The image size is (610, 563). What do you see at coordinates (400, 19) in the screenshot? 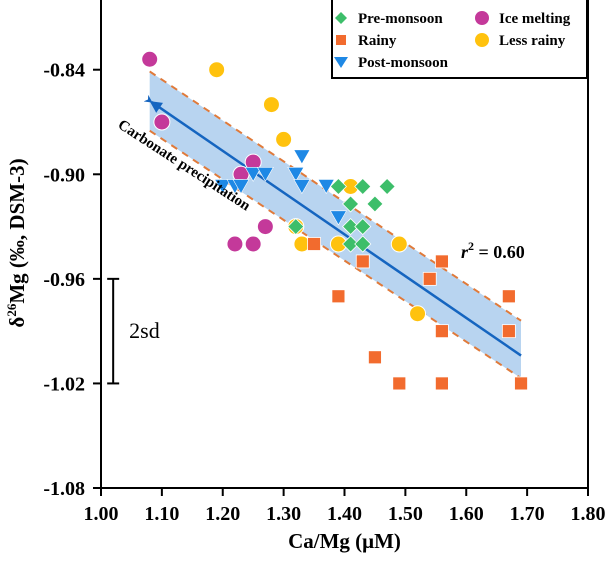
I see `legend-label: Pre-monsoon` at bounding box center [400, 19].